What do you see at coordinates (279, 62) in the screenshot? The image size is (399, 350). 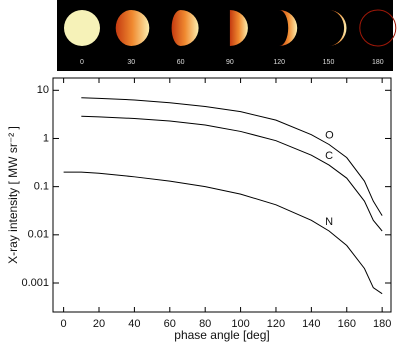 I see `phase-label: 120` at bounding box center [279, 62].